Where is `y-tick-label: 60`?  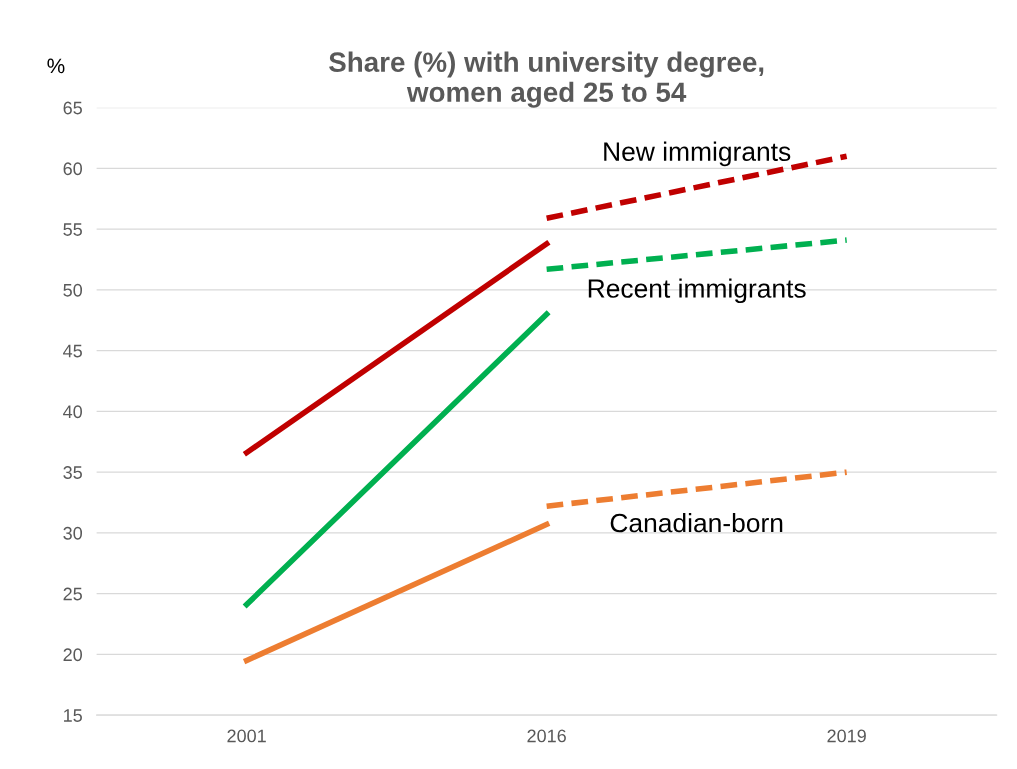
y-tick-label: 60 is located at coordinates (73, 169).